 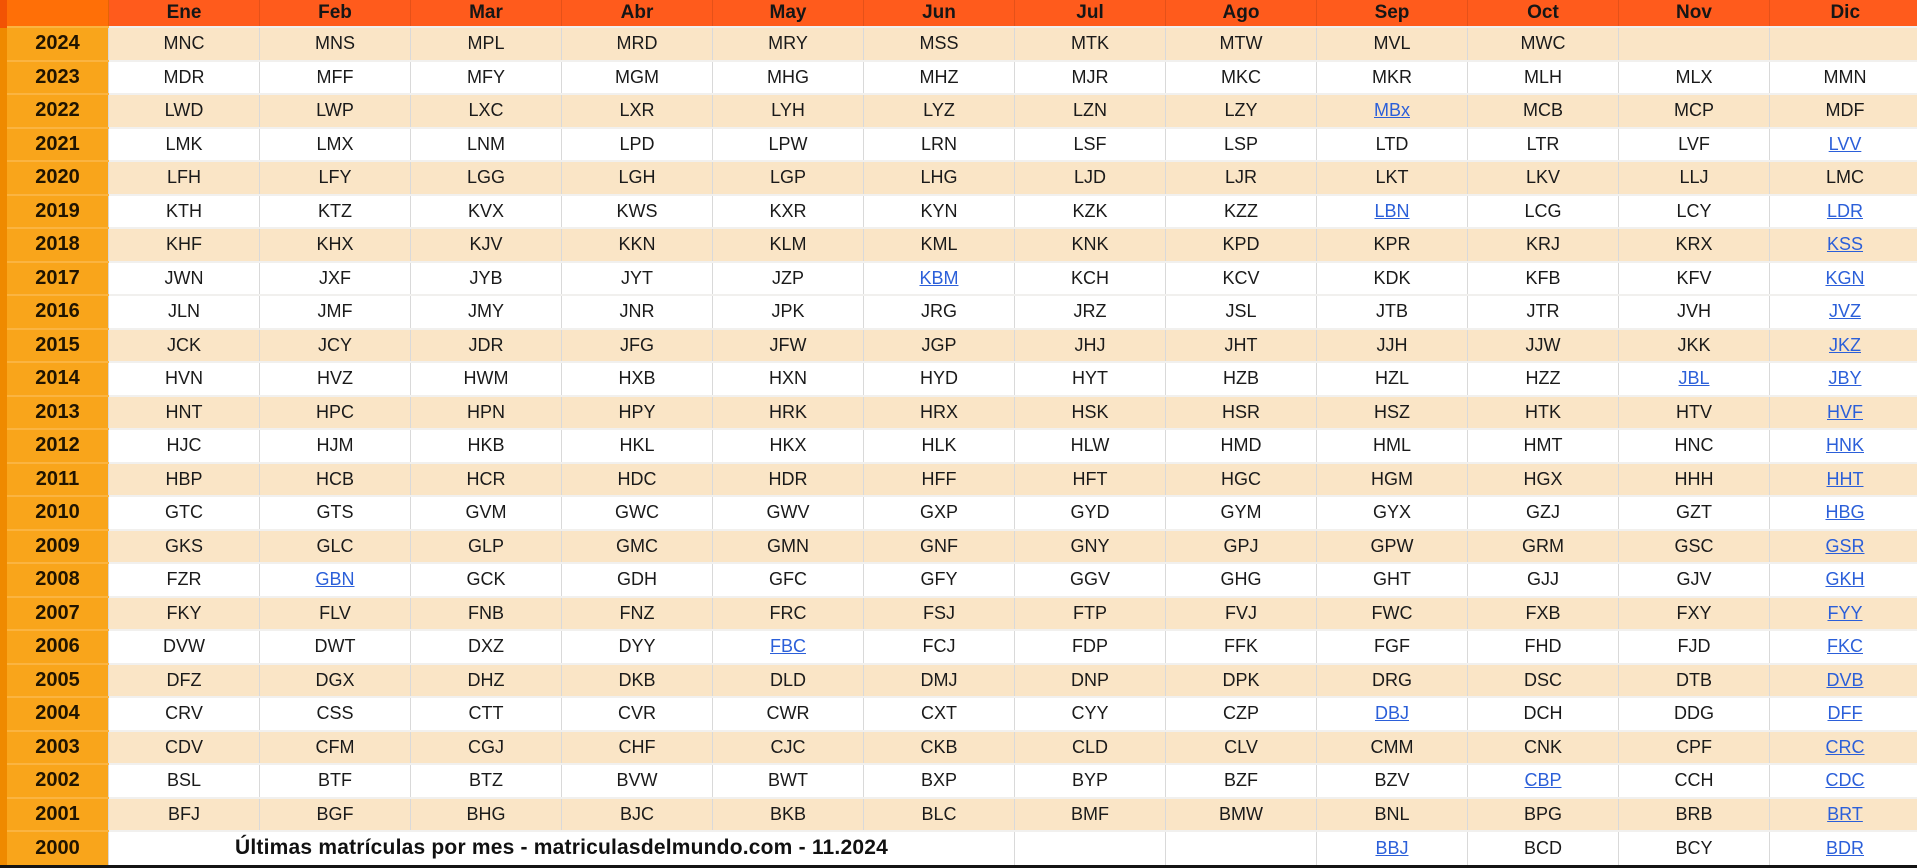 I want to click on code-cell: HTV, so click(x=1694, y=411).